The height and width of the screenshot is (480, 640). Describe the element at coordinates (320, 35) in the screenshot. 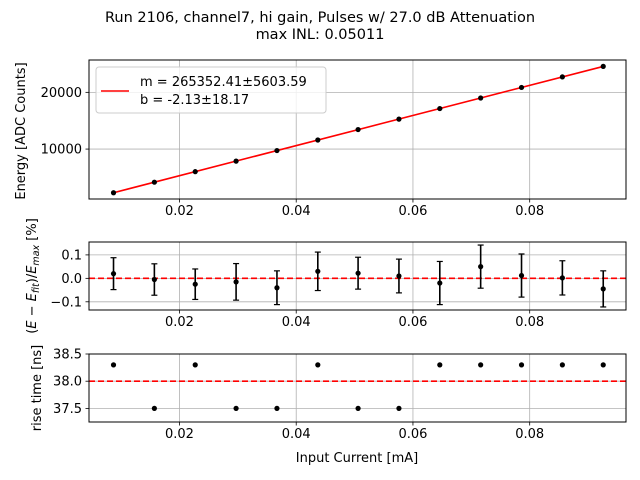

I see `figure-title-line2: max INL: 0.05011` at that location.